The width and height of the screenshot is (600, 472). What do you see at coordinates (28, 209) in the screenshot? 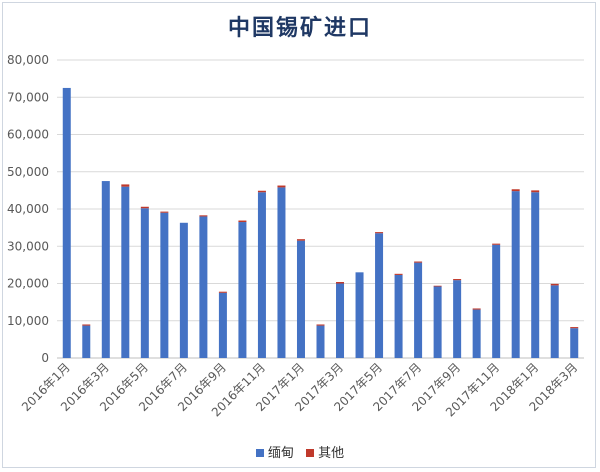
I see `y-tick-label: 40,000` at bounding box center [28, 209].